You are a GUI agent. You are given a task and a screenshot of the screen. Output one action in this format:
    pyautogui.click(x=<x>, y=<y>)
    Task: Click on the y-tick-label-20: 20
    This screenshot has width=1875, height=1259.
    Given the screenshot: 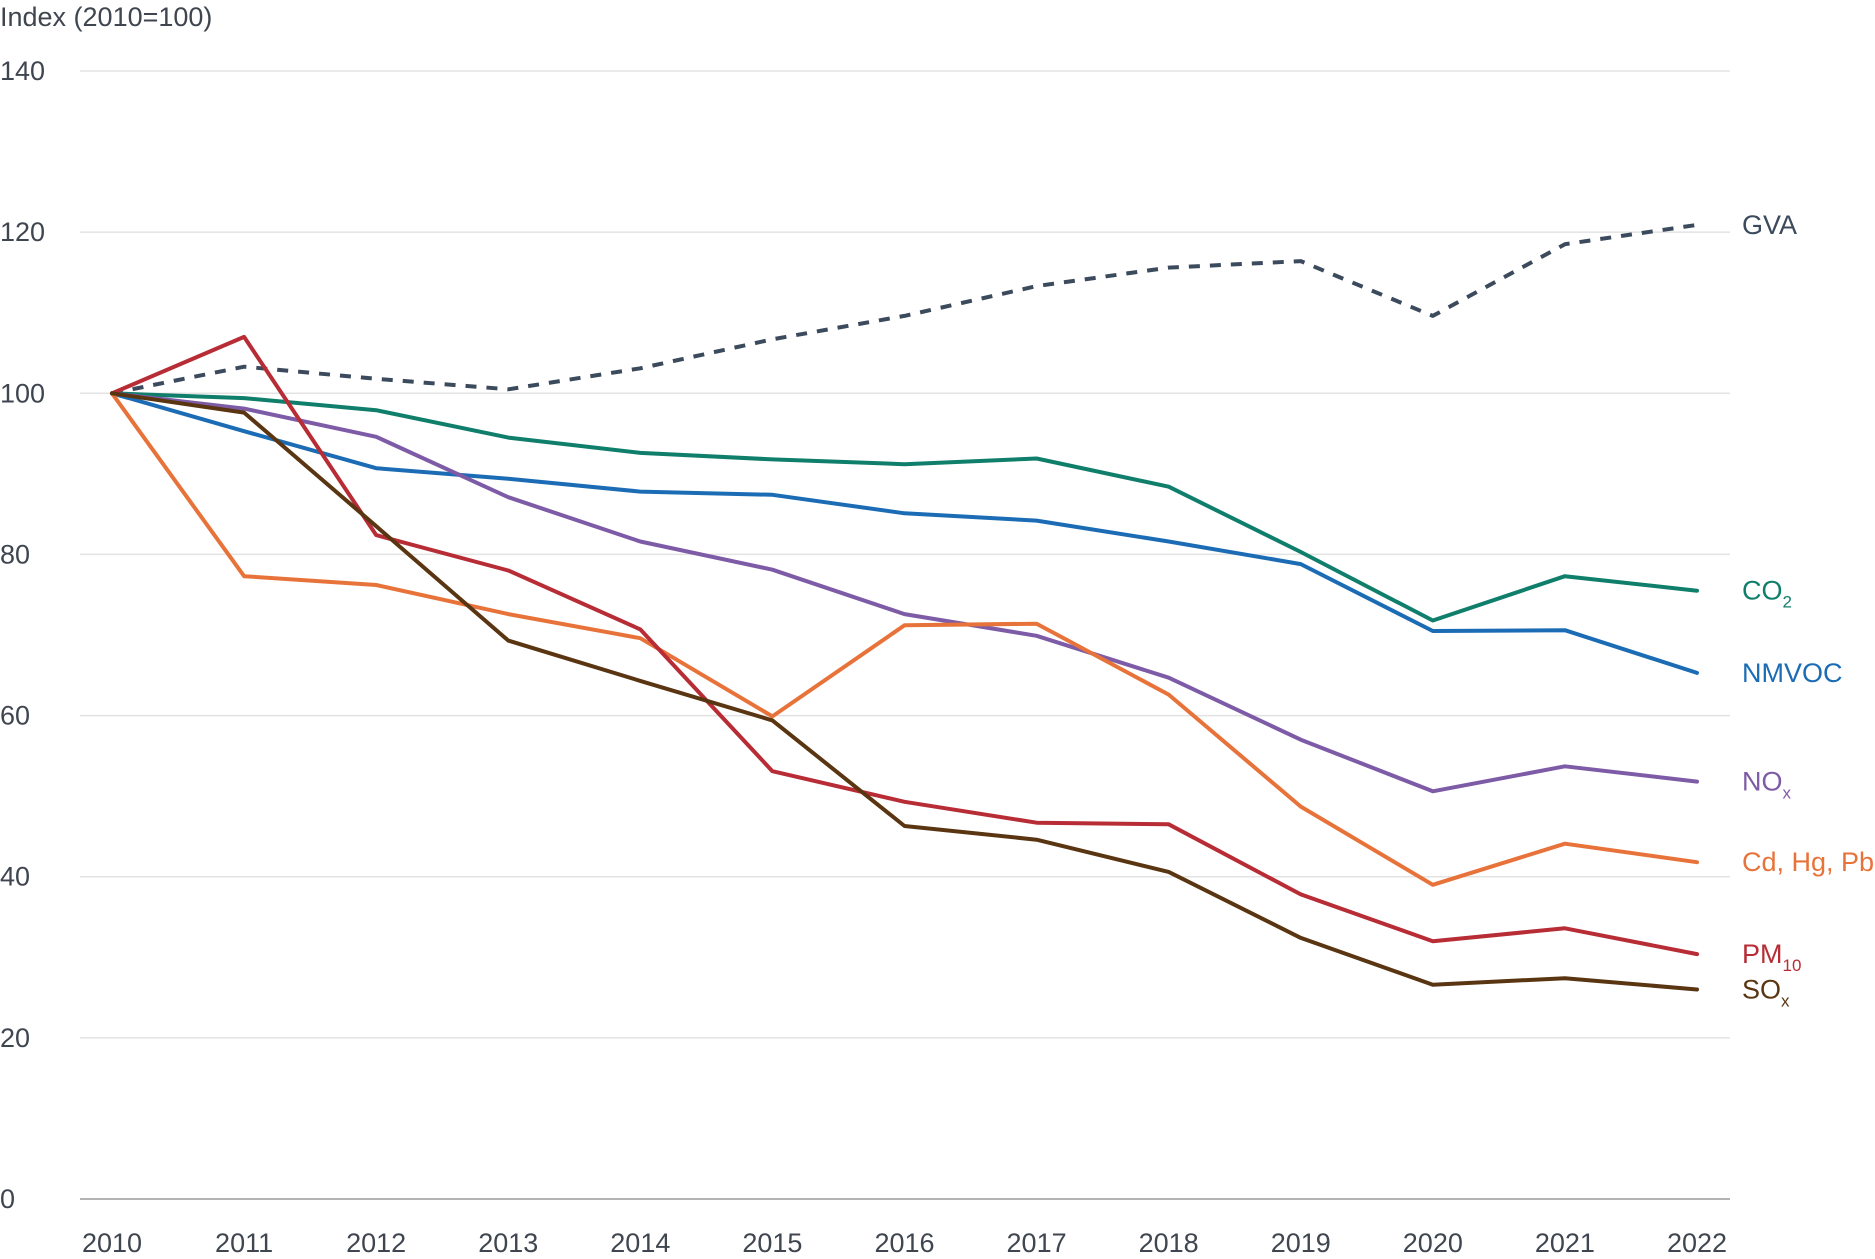 What is the action you would take?
    pyautogui.click(x=15, y=1038)
    